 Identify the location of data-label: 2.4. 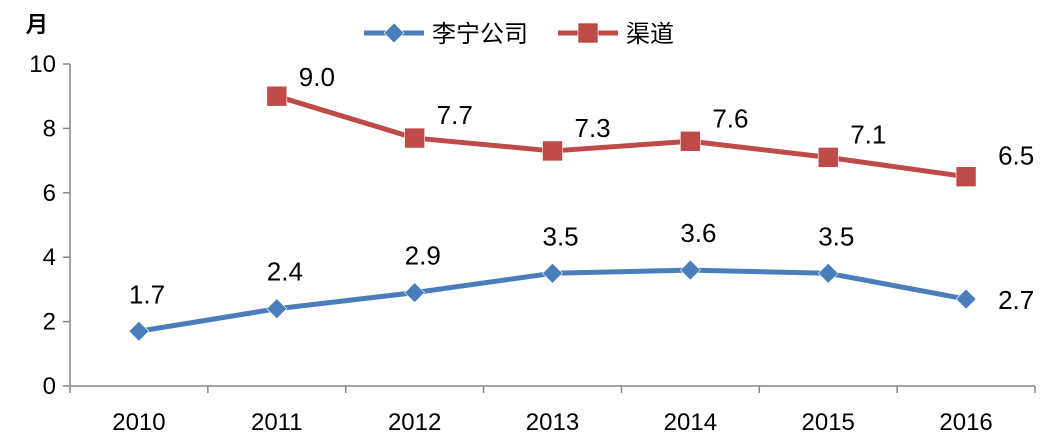
(285, 272).